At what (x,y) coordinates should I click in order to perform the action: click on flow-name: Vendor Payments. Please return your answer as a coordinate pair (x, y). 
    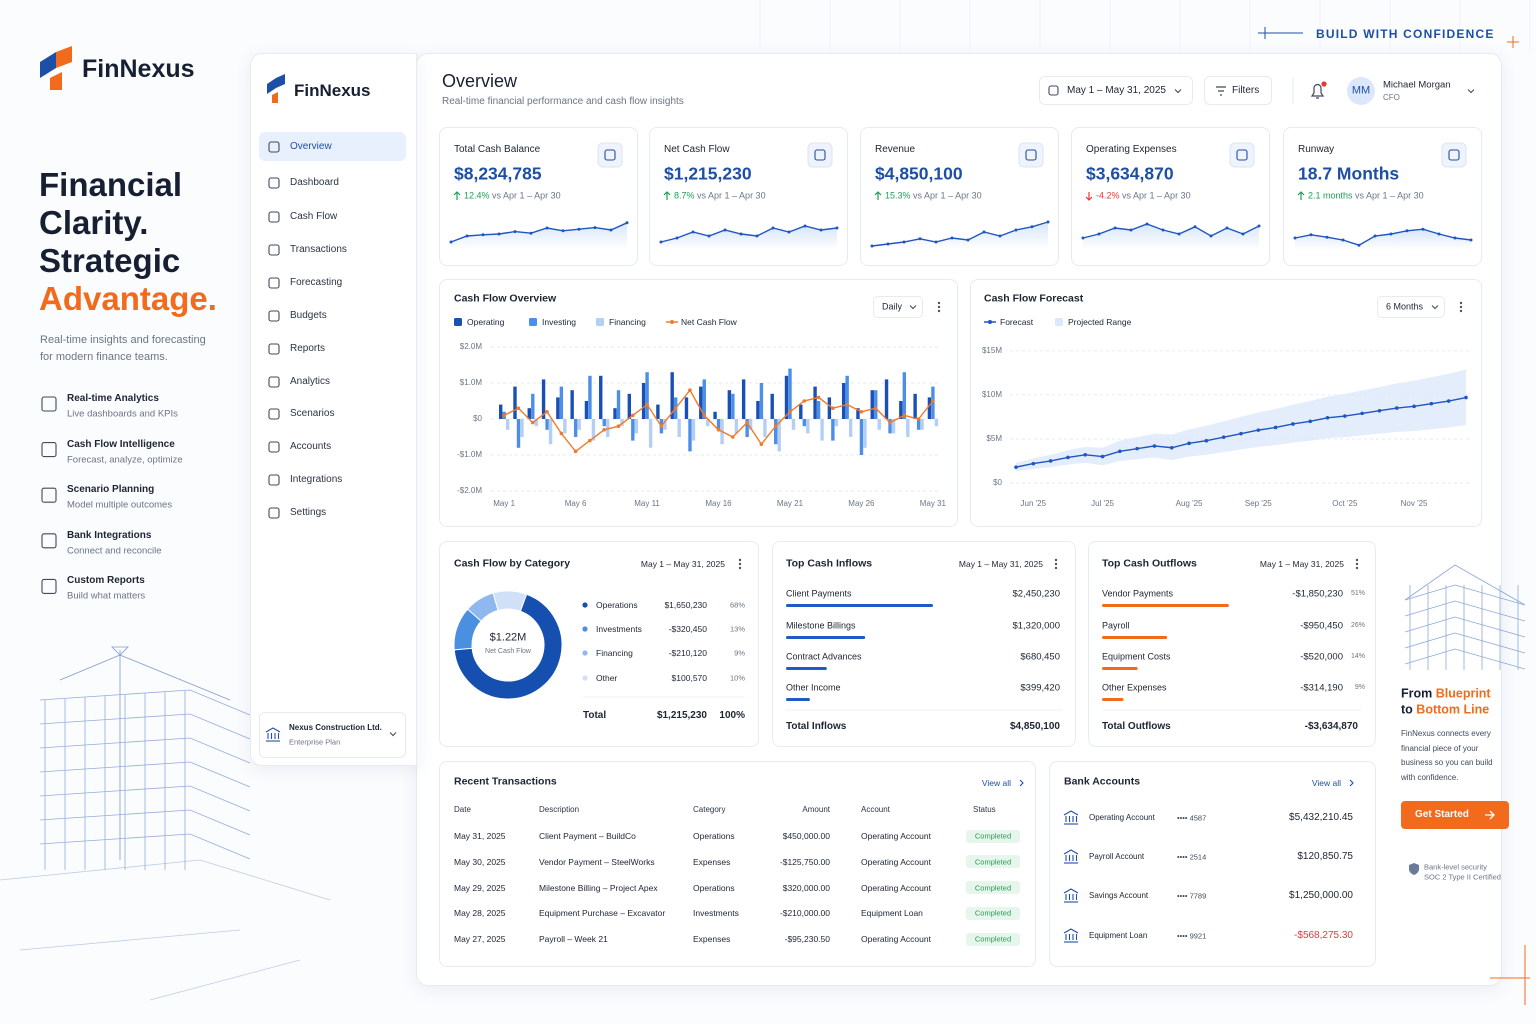
    Looking at the image, I should click on (1138, 593).